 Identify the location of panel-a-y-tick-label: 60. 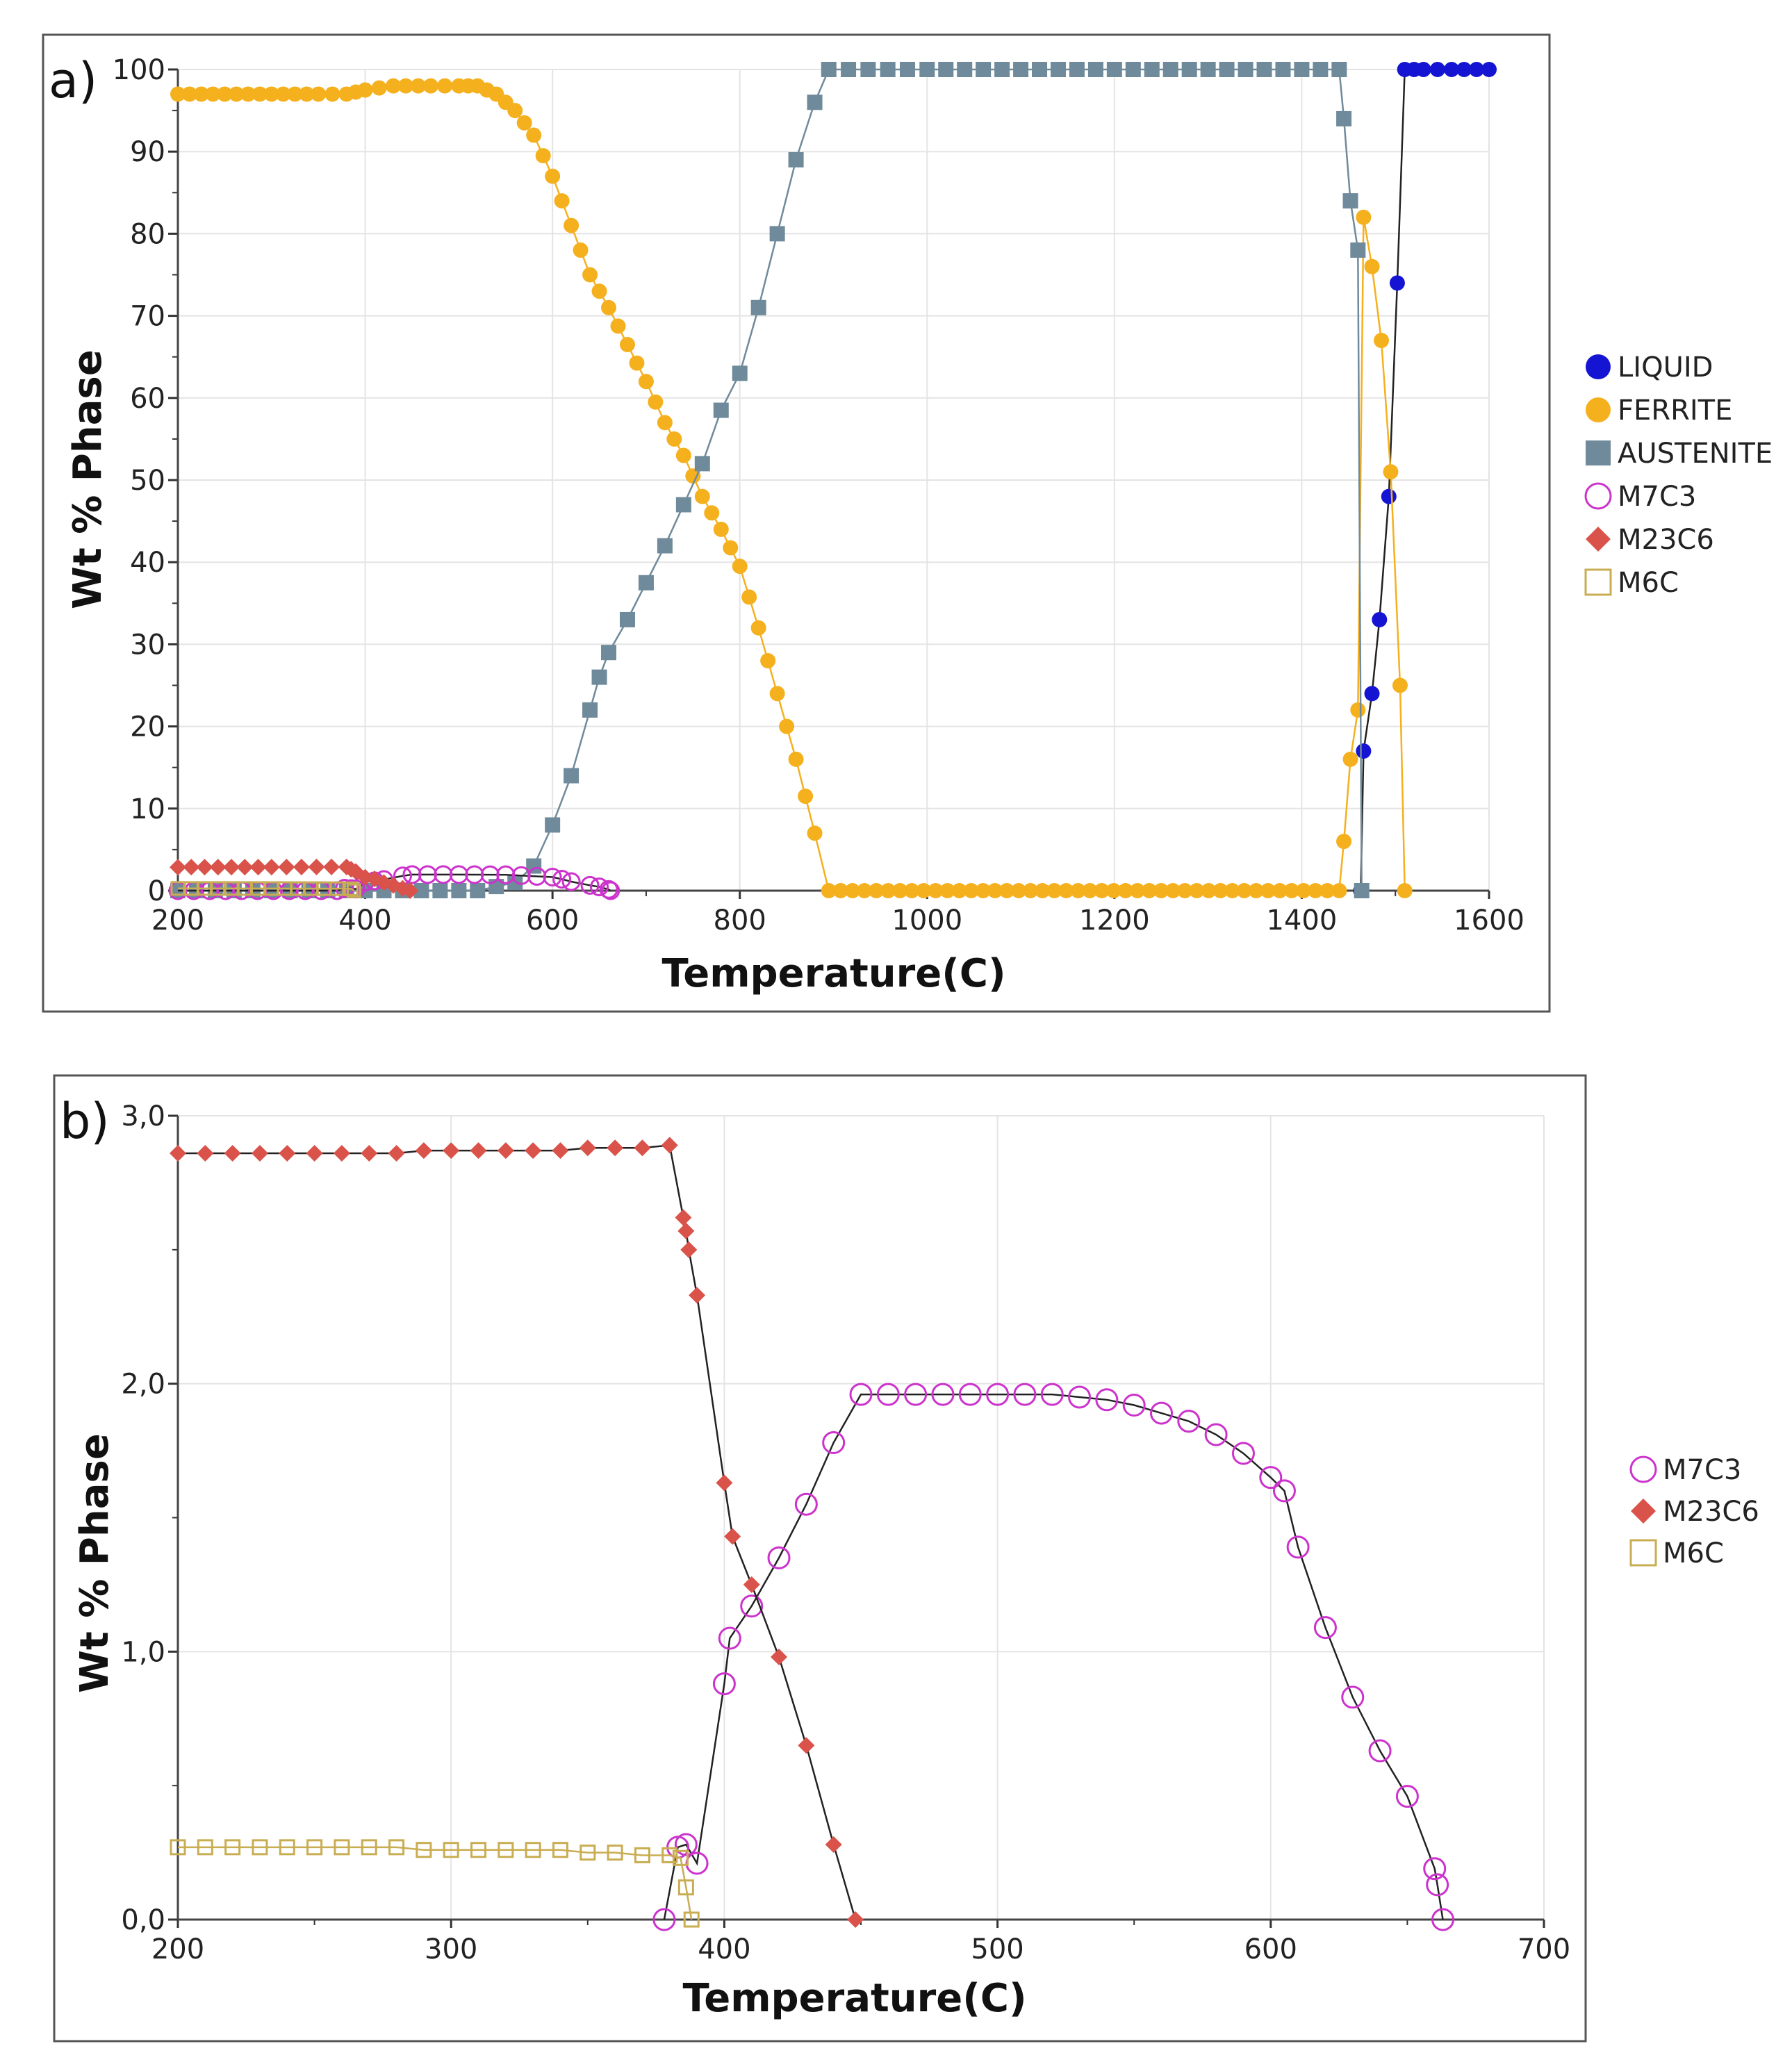
(148, 399).